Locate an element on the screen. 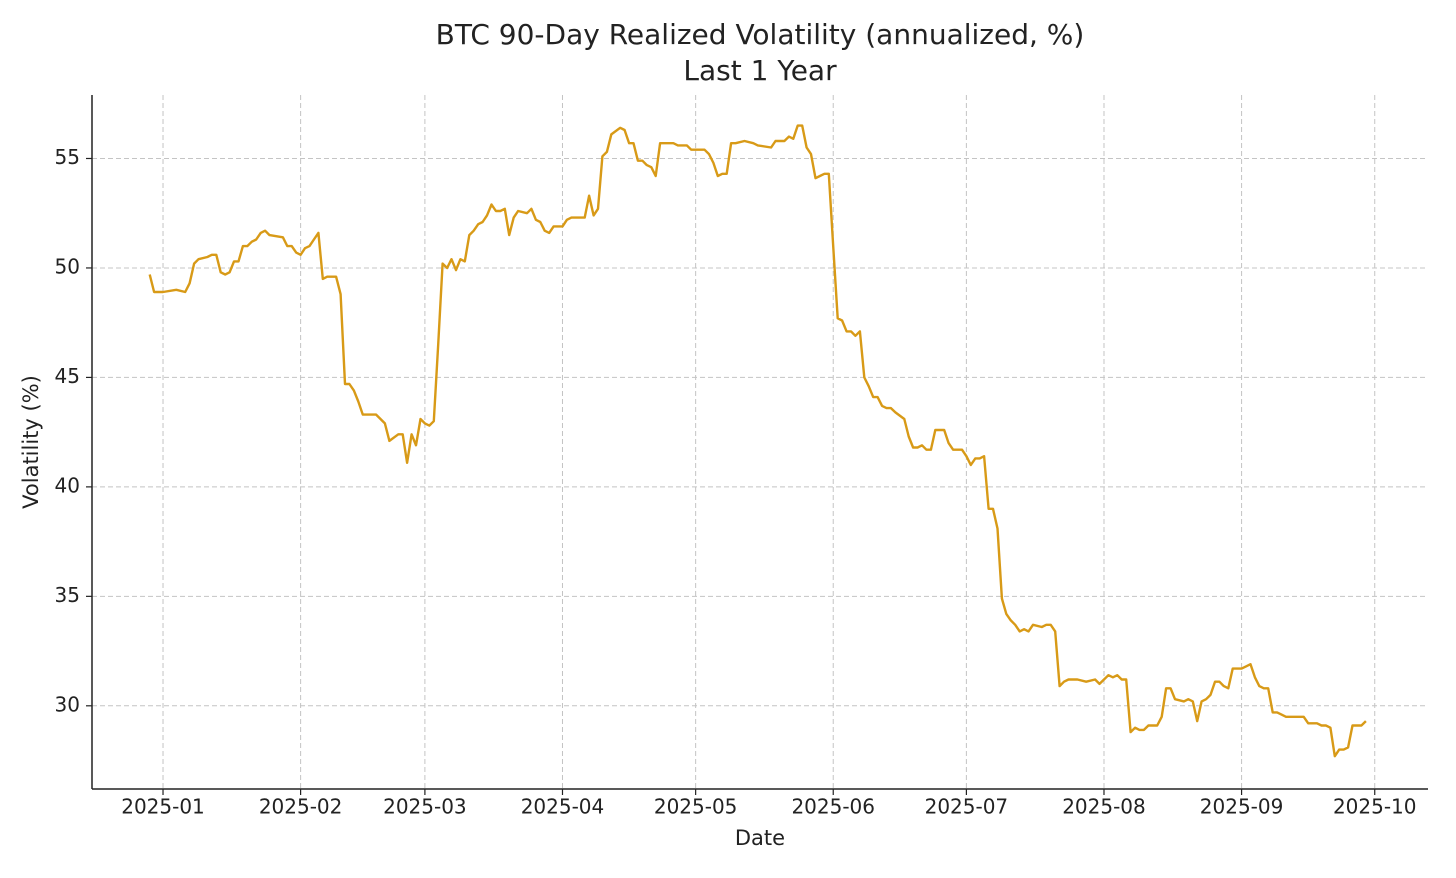  y-tick-label: 40 is located at coordinates (67, 485).